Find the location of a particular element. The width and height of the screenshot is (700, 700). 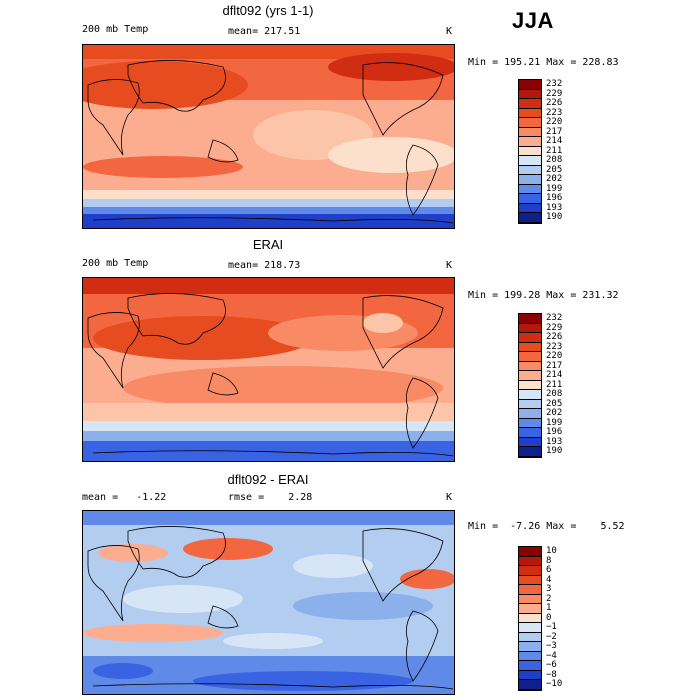

panel-2-mean-label: mean= 218.73 is located at coordinates (264, 265).